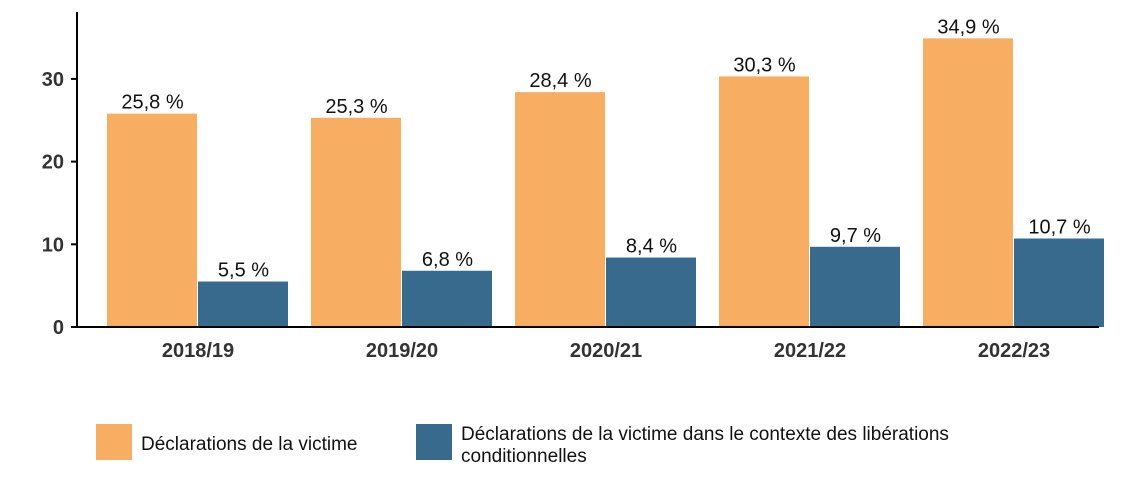 The width and height of the screenshot is (1140, 489). I want to click on x-tick-label: 2022/23, so click(1014, 351).